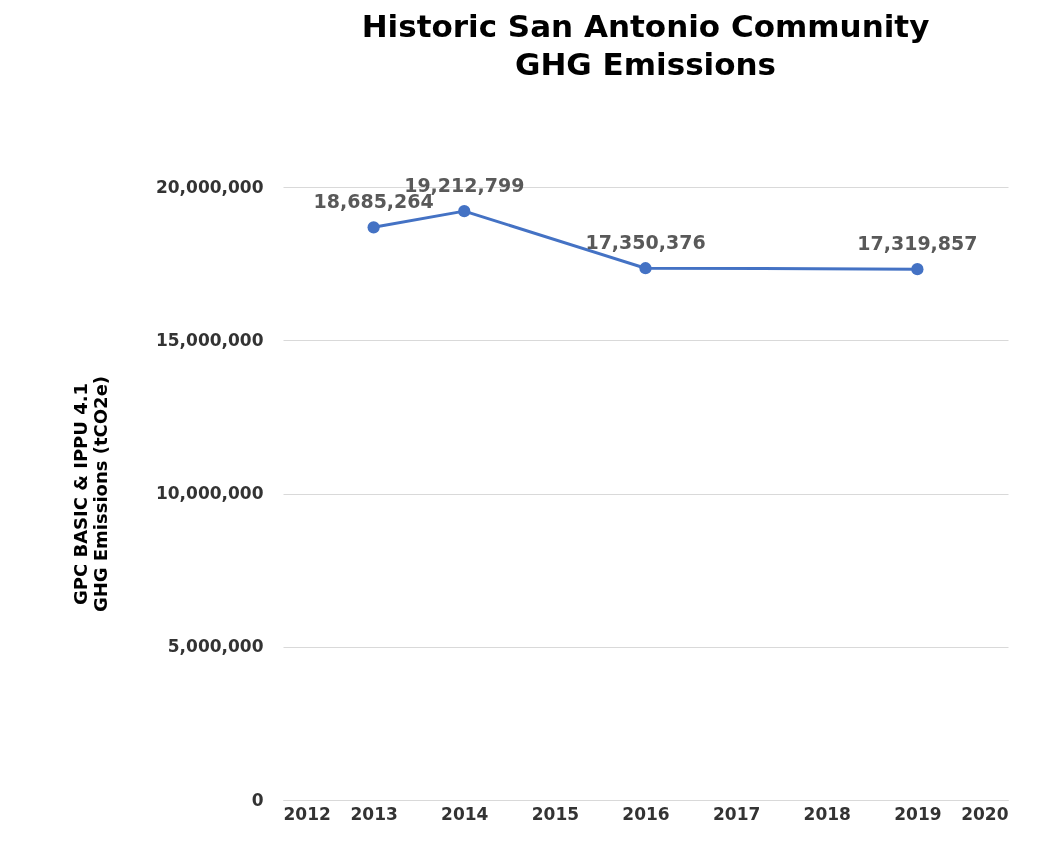 The image size is (1037, 843). Describe the element at coordinates (215, 646) in the screenshot. I see `y-tick-label: 5,000,000` at that location.